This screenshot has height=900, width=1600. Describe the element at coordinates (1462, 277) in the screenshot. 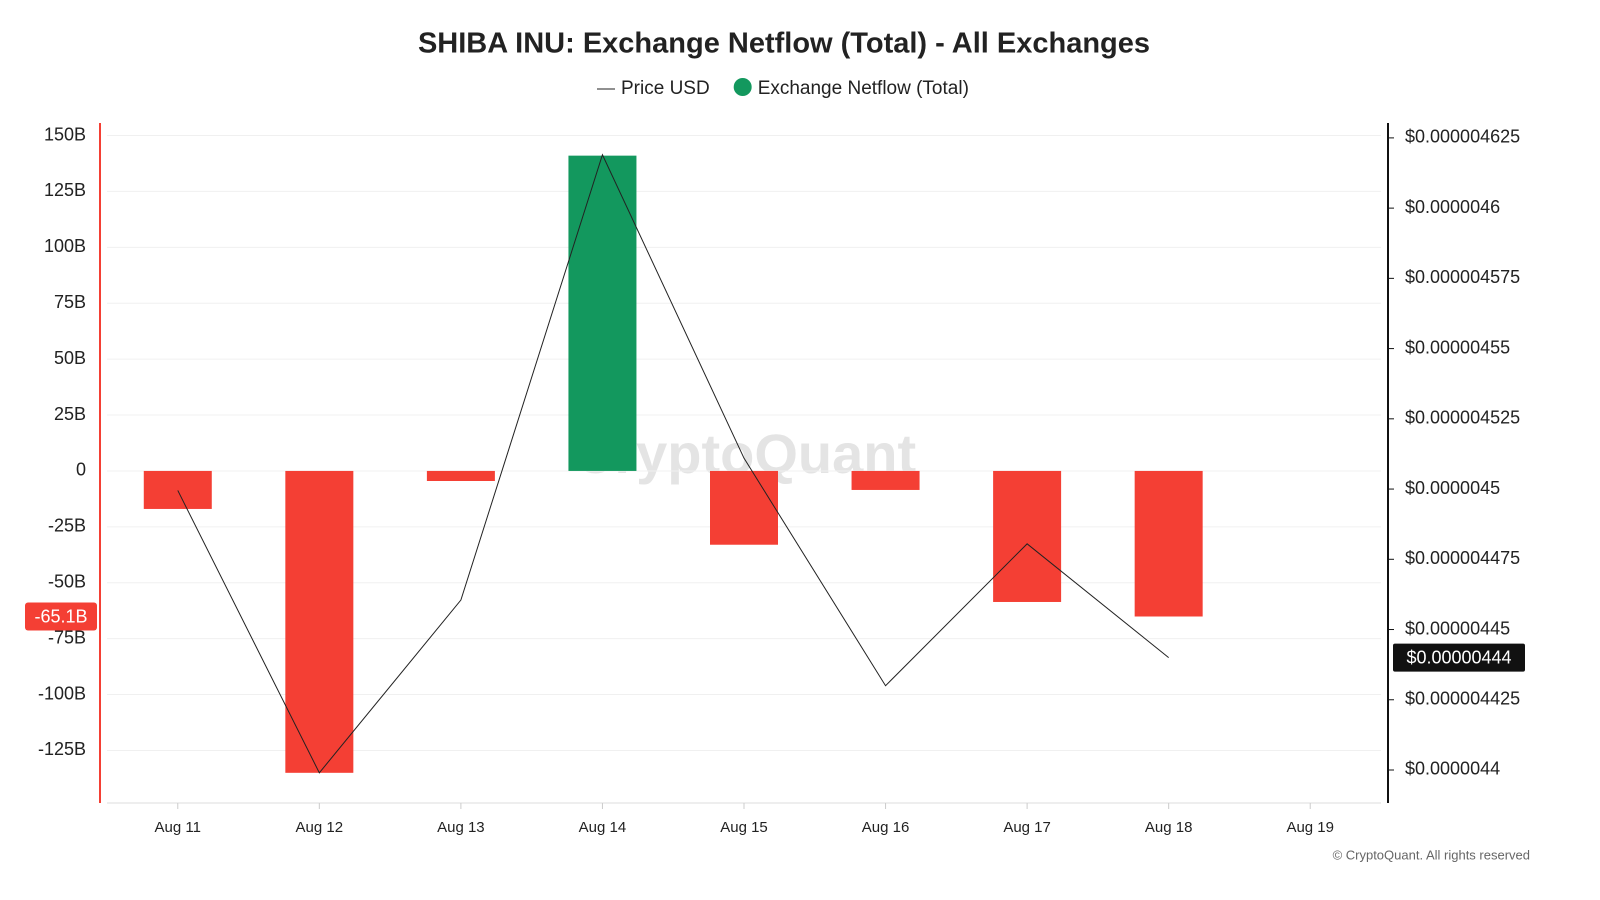

I see `y2-tick-label: $0.000004575` at that location.